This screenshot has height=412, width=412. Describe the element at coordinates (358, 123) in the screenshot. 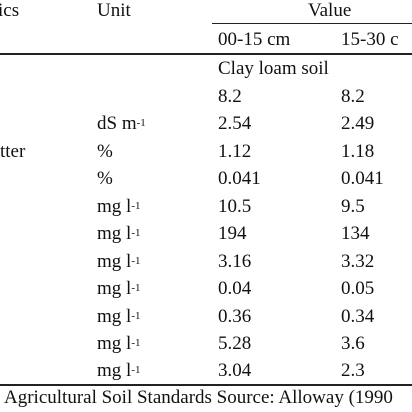

I see `row-value-2: 2.49` at that location.